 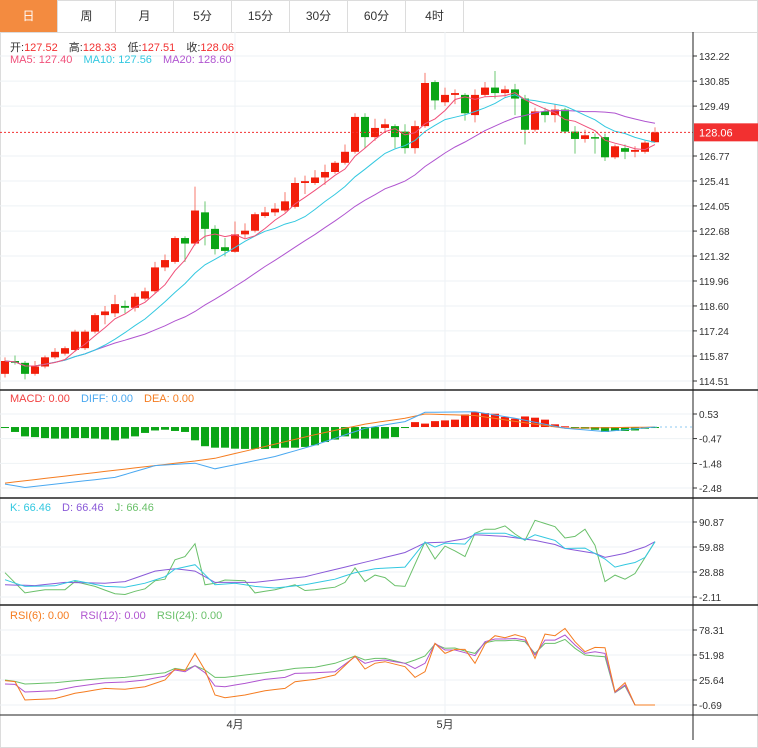 I want to click on k-value: K: 66.46, so click(x=30, y=508).